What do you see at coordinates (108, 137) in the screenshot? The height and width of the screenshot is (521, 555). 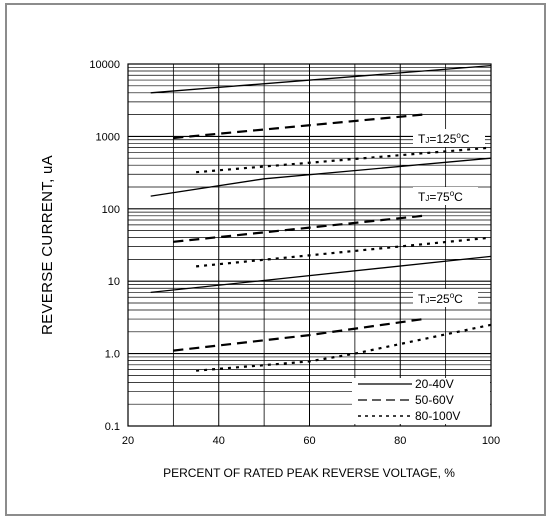 I see `y-tick-label: 1000` at bounding box center [108, 137].